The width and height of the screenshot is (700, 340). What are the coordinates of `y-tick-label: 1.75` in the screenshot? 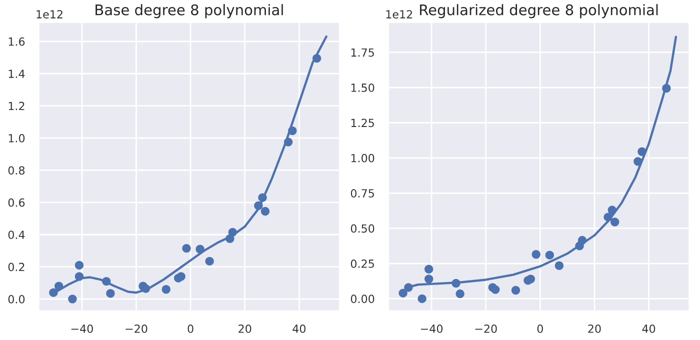 It's located at (362, 52).